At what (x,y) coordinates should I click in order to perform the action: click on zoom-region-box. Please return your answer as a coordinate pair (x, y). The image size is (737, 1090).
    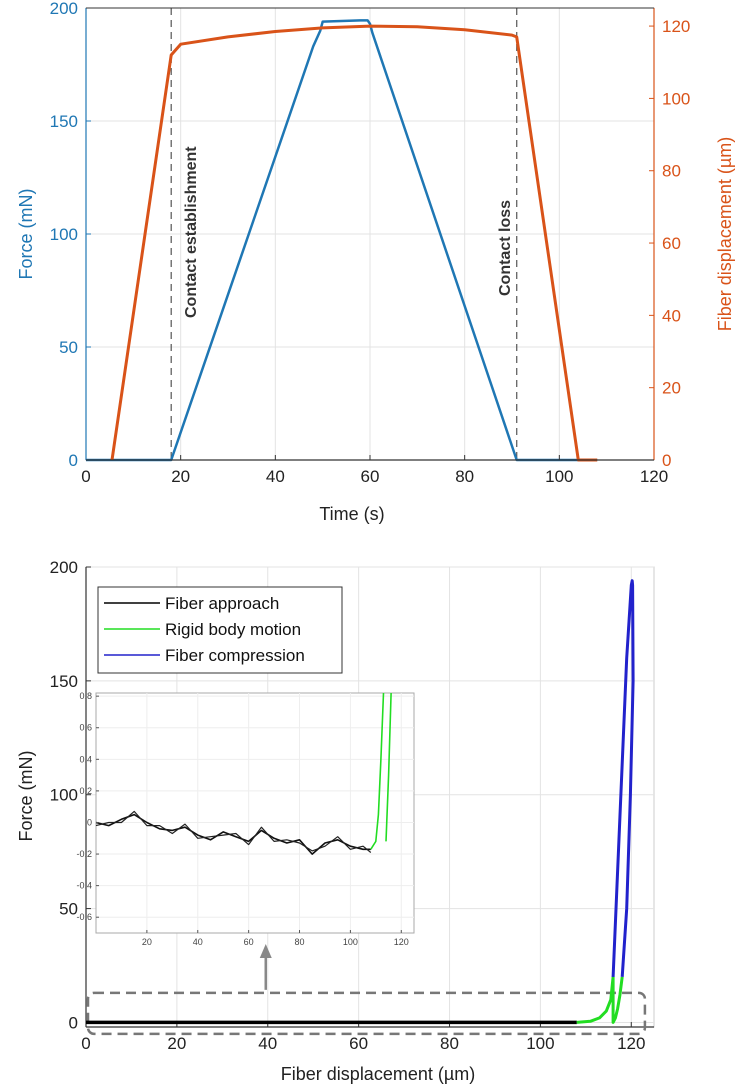
    Looking at the image, I should click on (366, 1013).